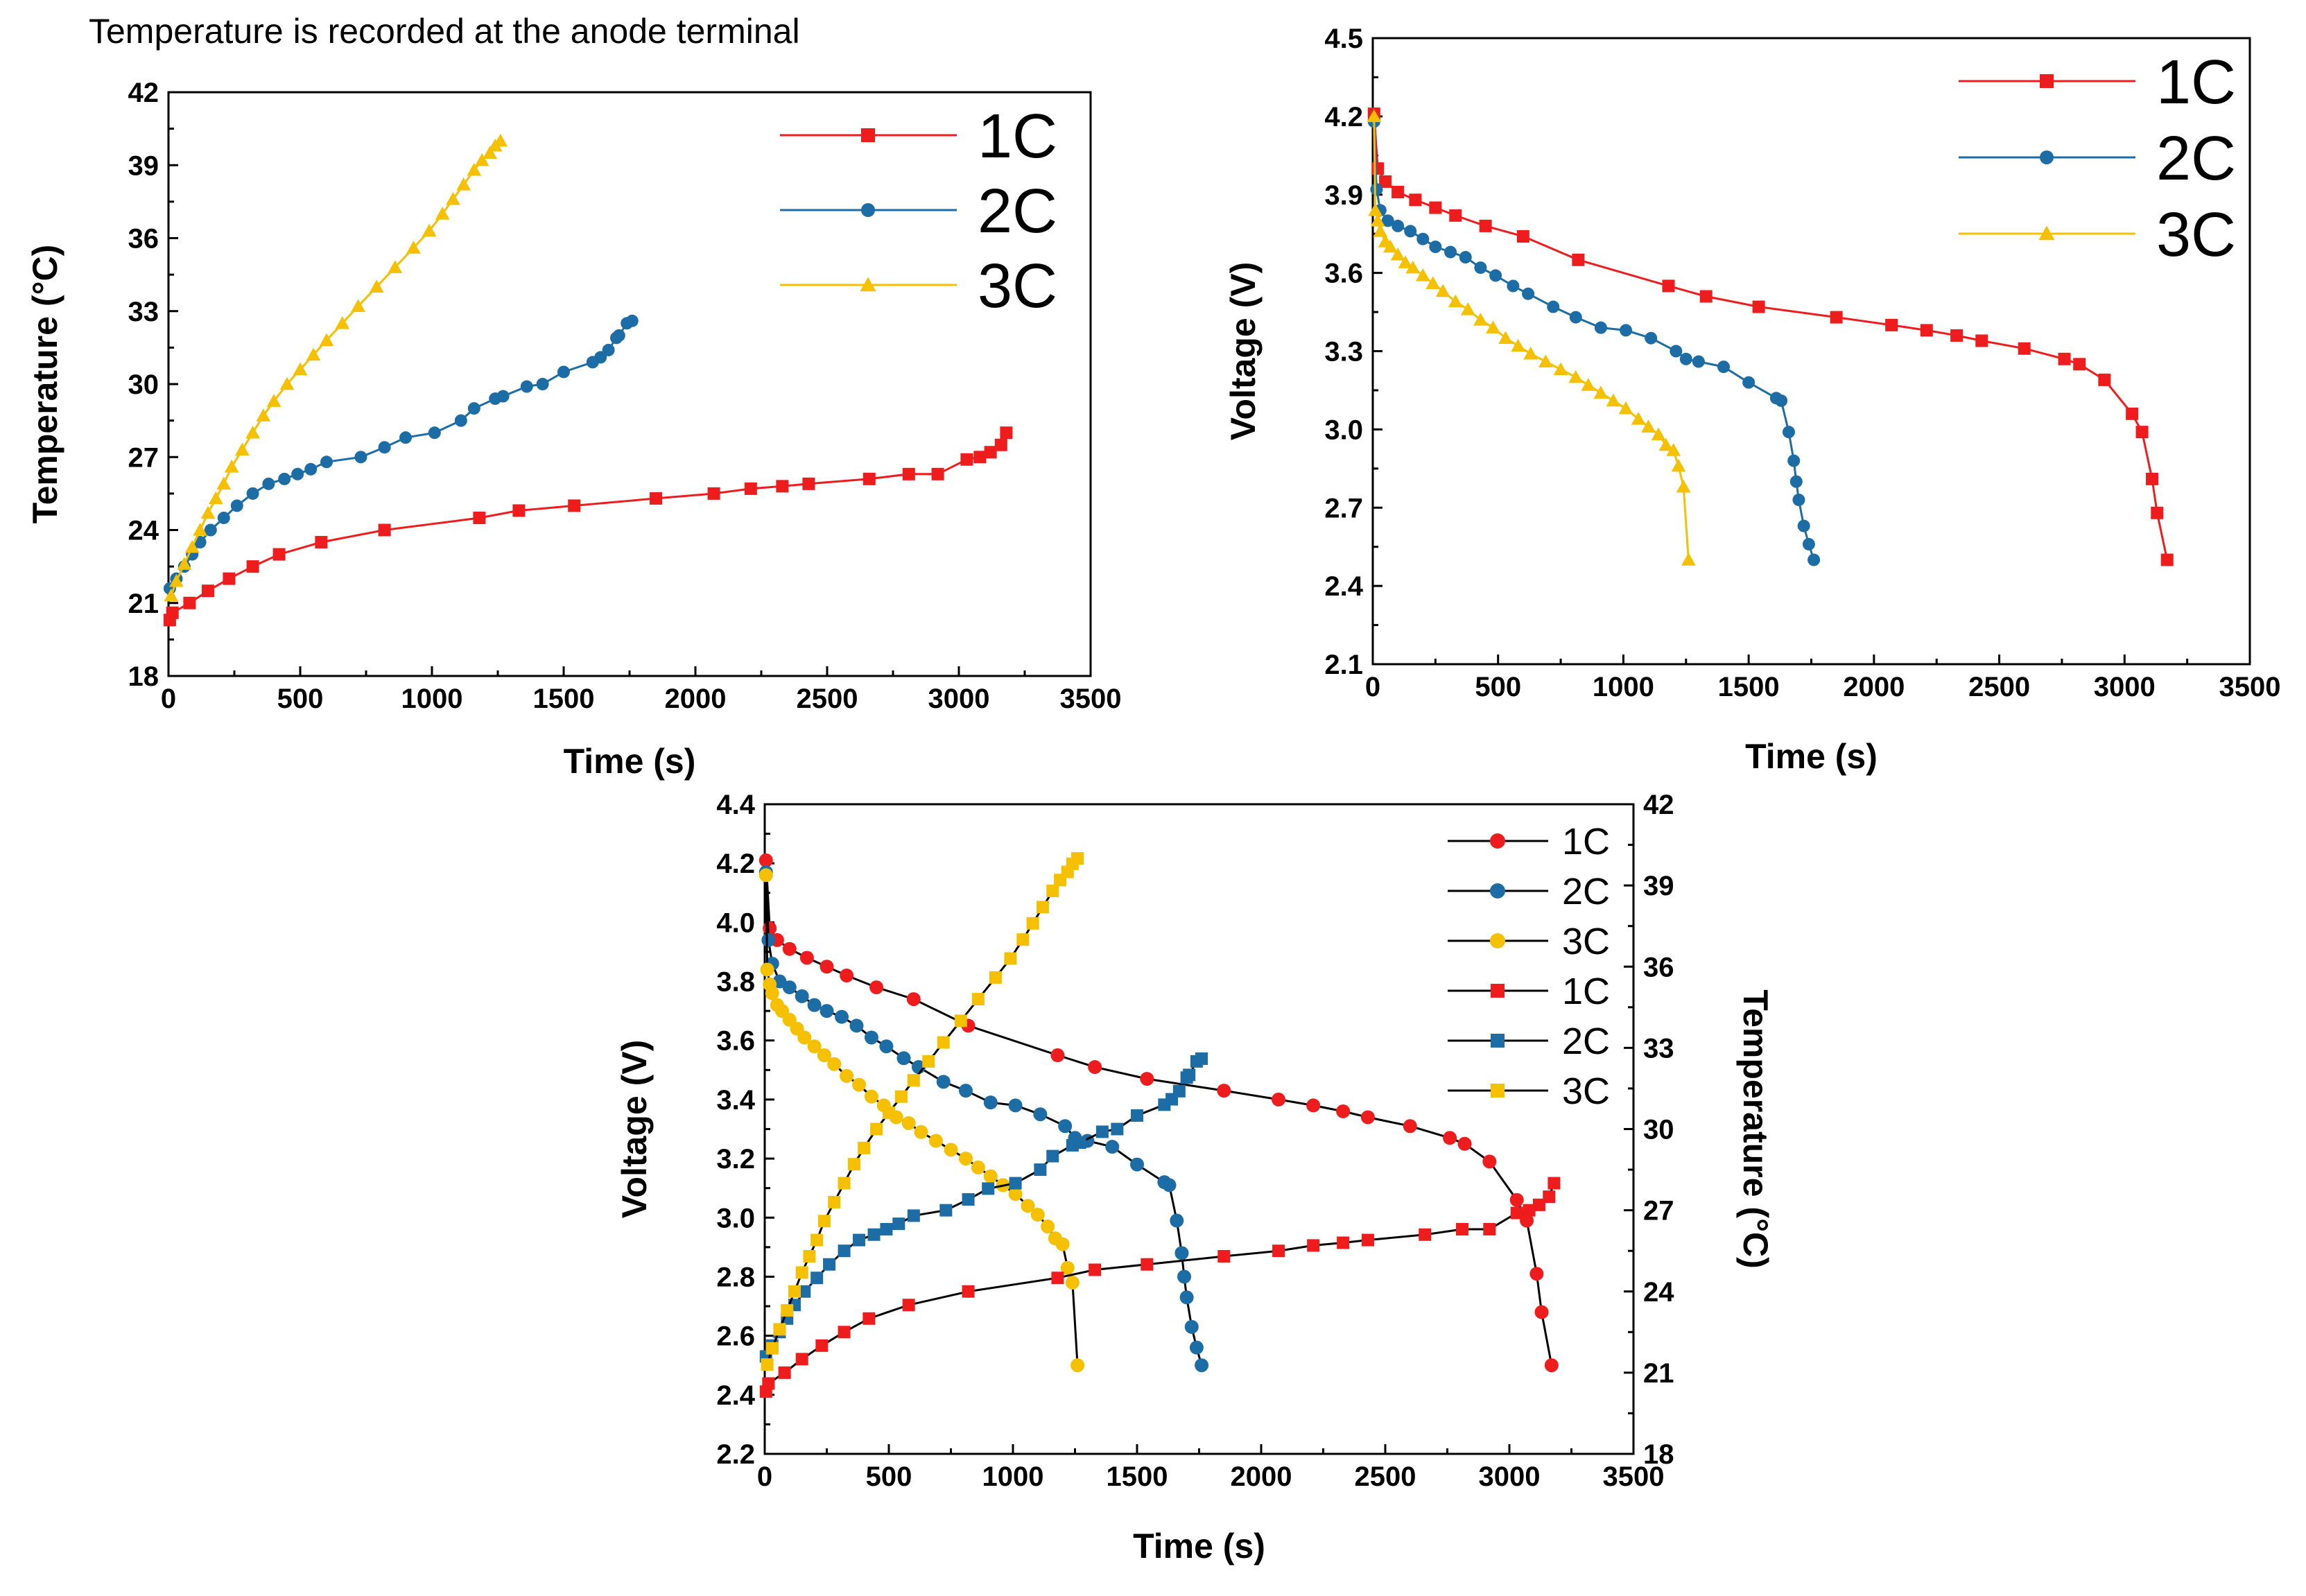 The image size is (2306, 1596). Describe the element at coordinates (1343, 352) in the screenshot. I see `y-tick-label: 3.3` at that location.